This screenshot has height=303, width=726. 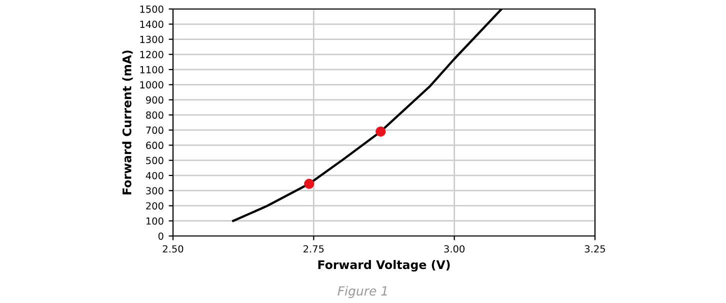 I want to click on y-tick-label: 1400, so click(x=152, y=24).